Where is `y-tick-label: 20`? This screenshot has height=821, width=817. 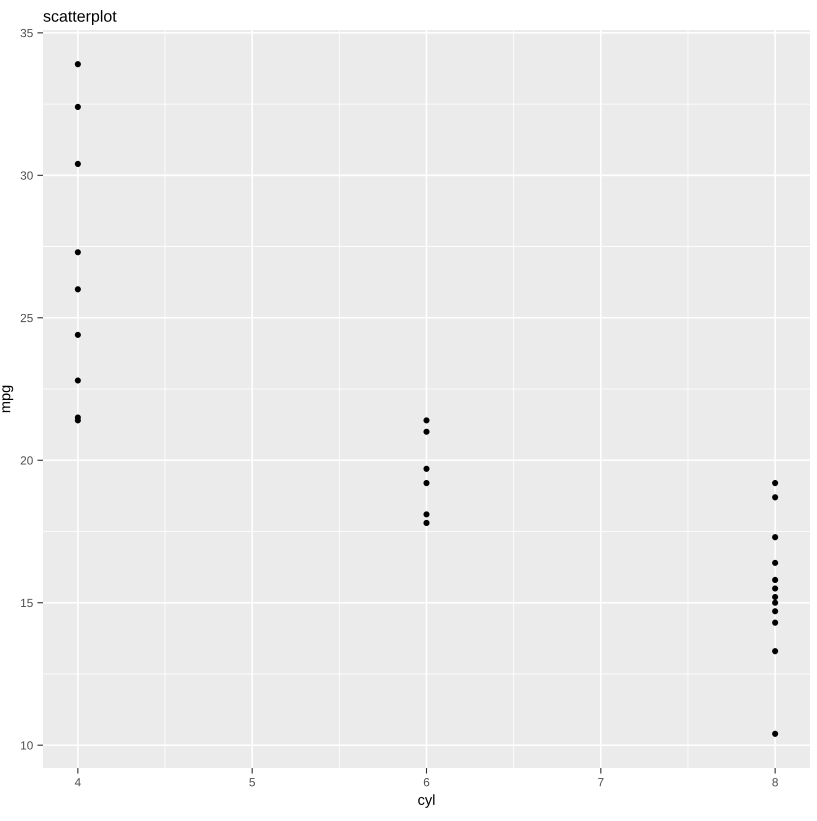 y-tick-label: 20 is located at coordinates (26, 460).